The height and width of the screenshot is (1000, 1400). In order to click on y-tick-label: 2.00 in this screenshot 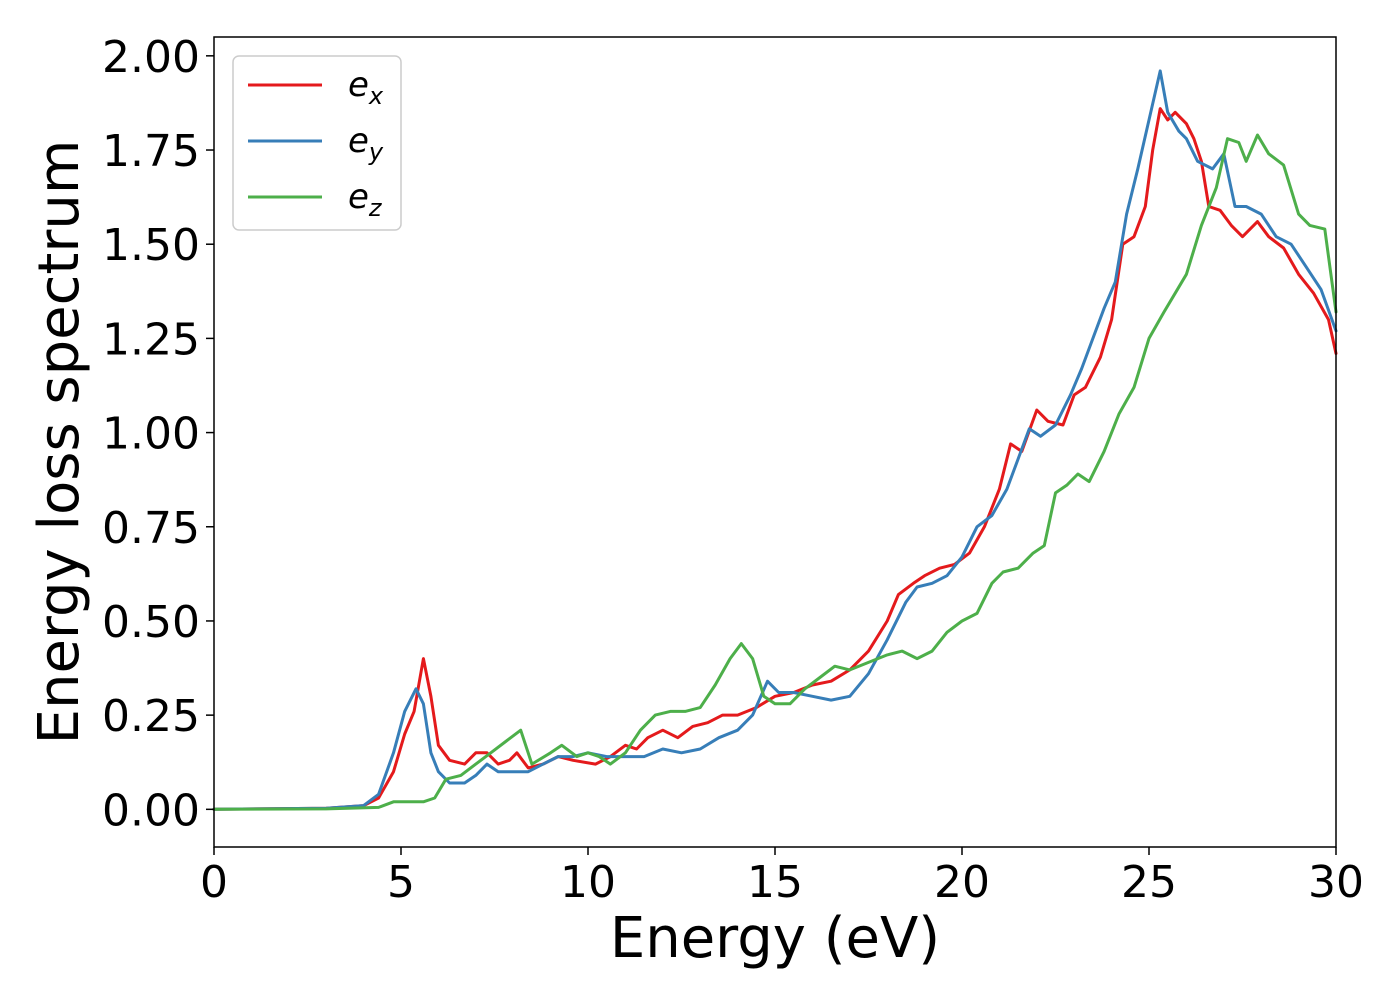, I will do `click(151, 57)`.